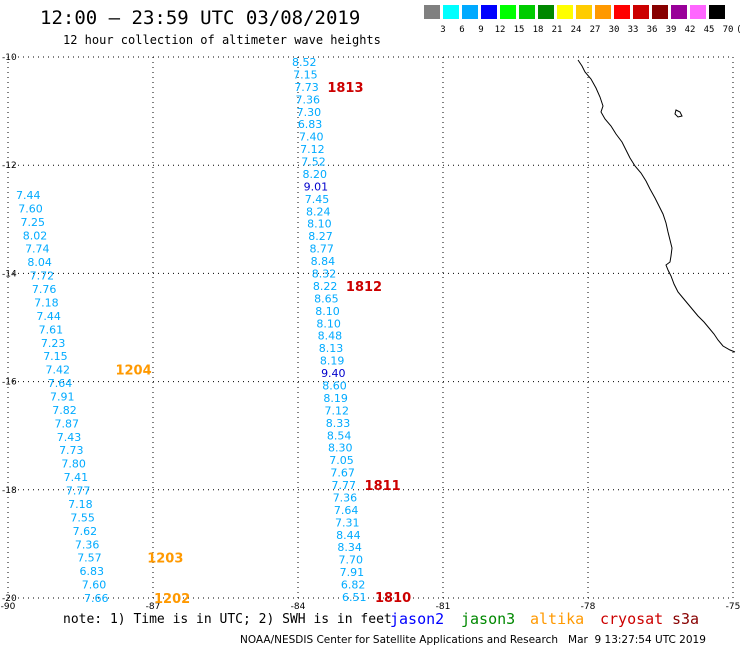 This screenshot has height=650, width=740. Describe the element at coordinates (632, 619) in the screenshot. I see `satellite-cryosat: cryosat` at that location.